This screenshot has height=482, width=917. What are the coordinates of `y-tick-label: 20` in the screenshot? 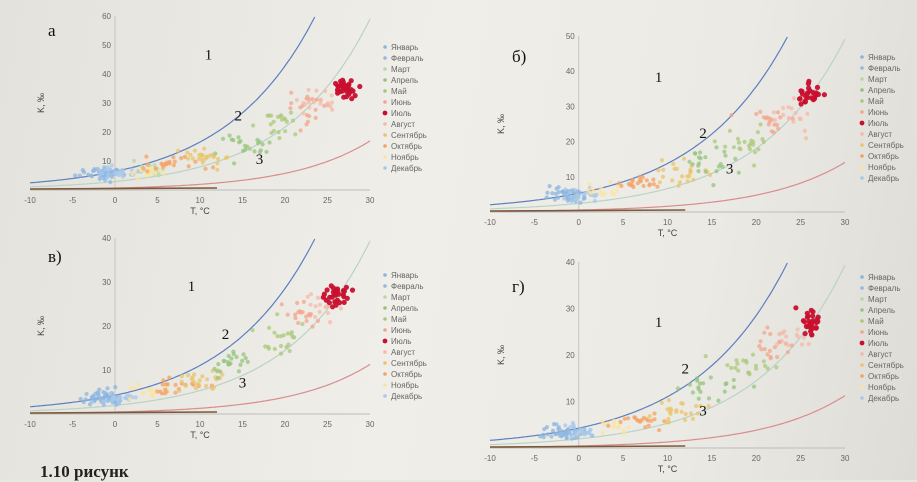 It's located at (106, 132).